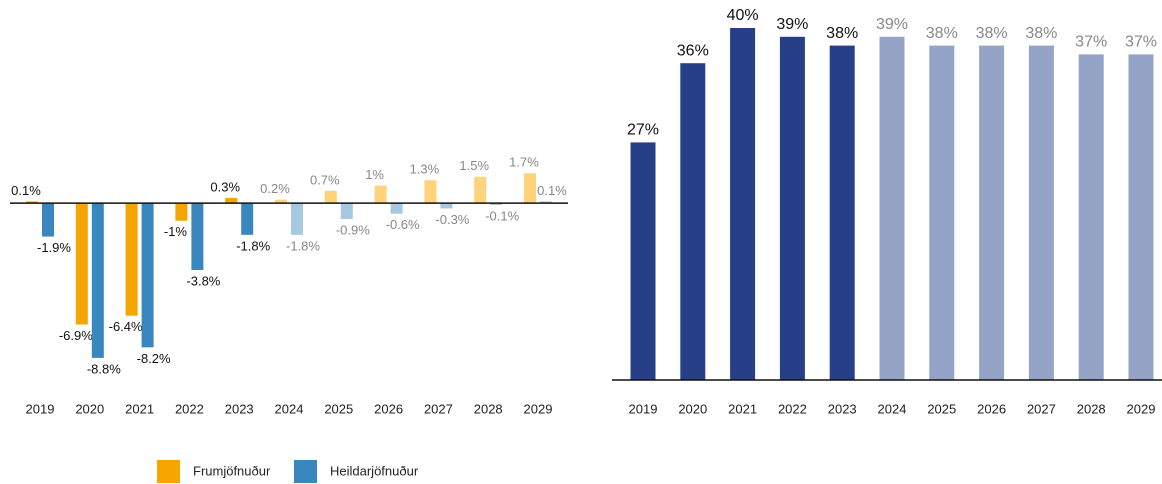  Describe the element at coordinates (353, 229) in the screenshot. I see `data-label: -0.9%` at that location.